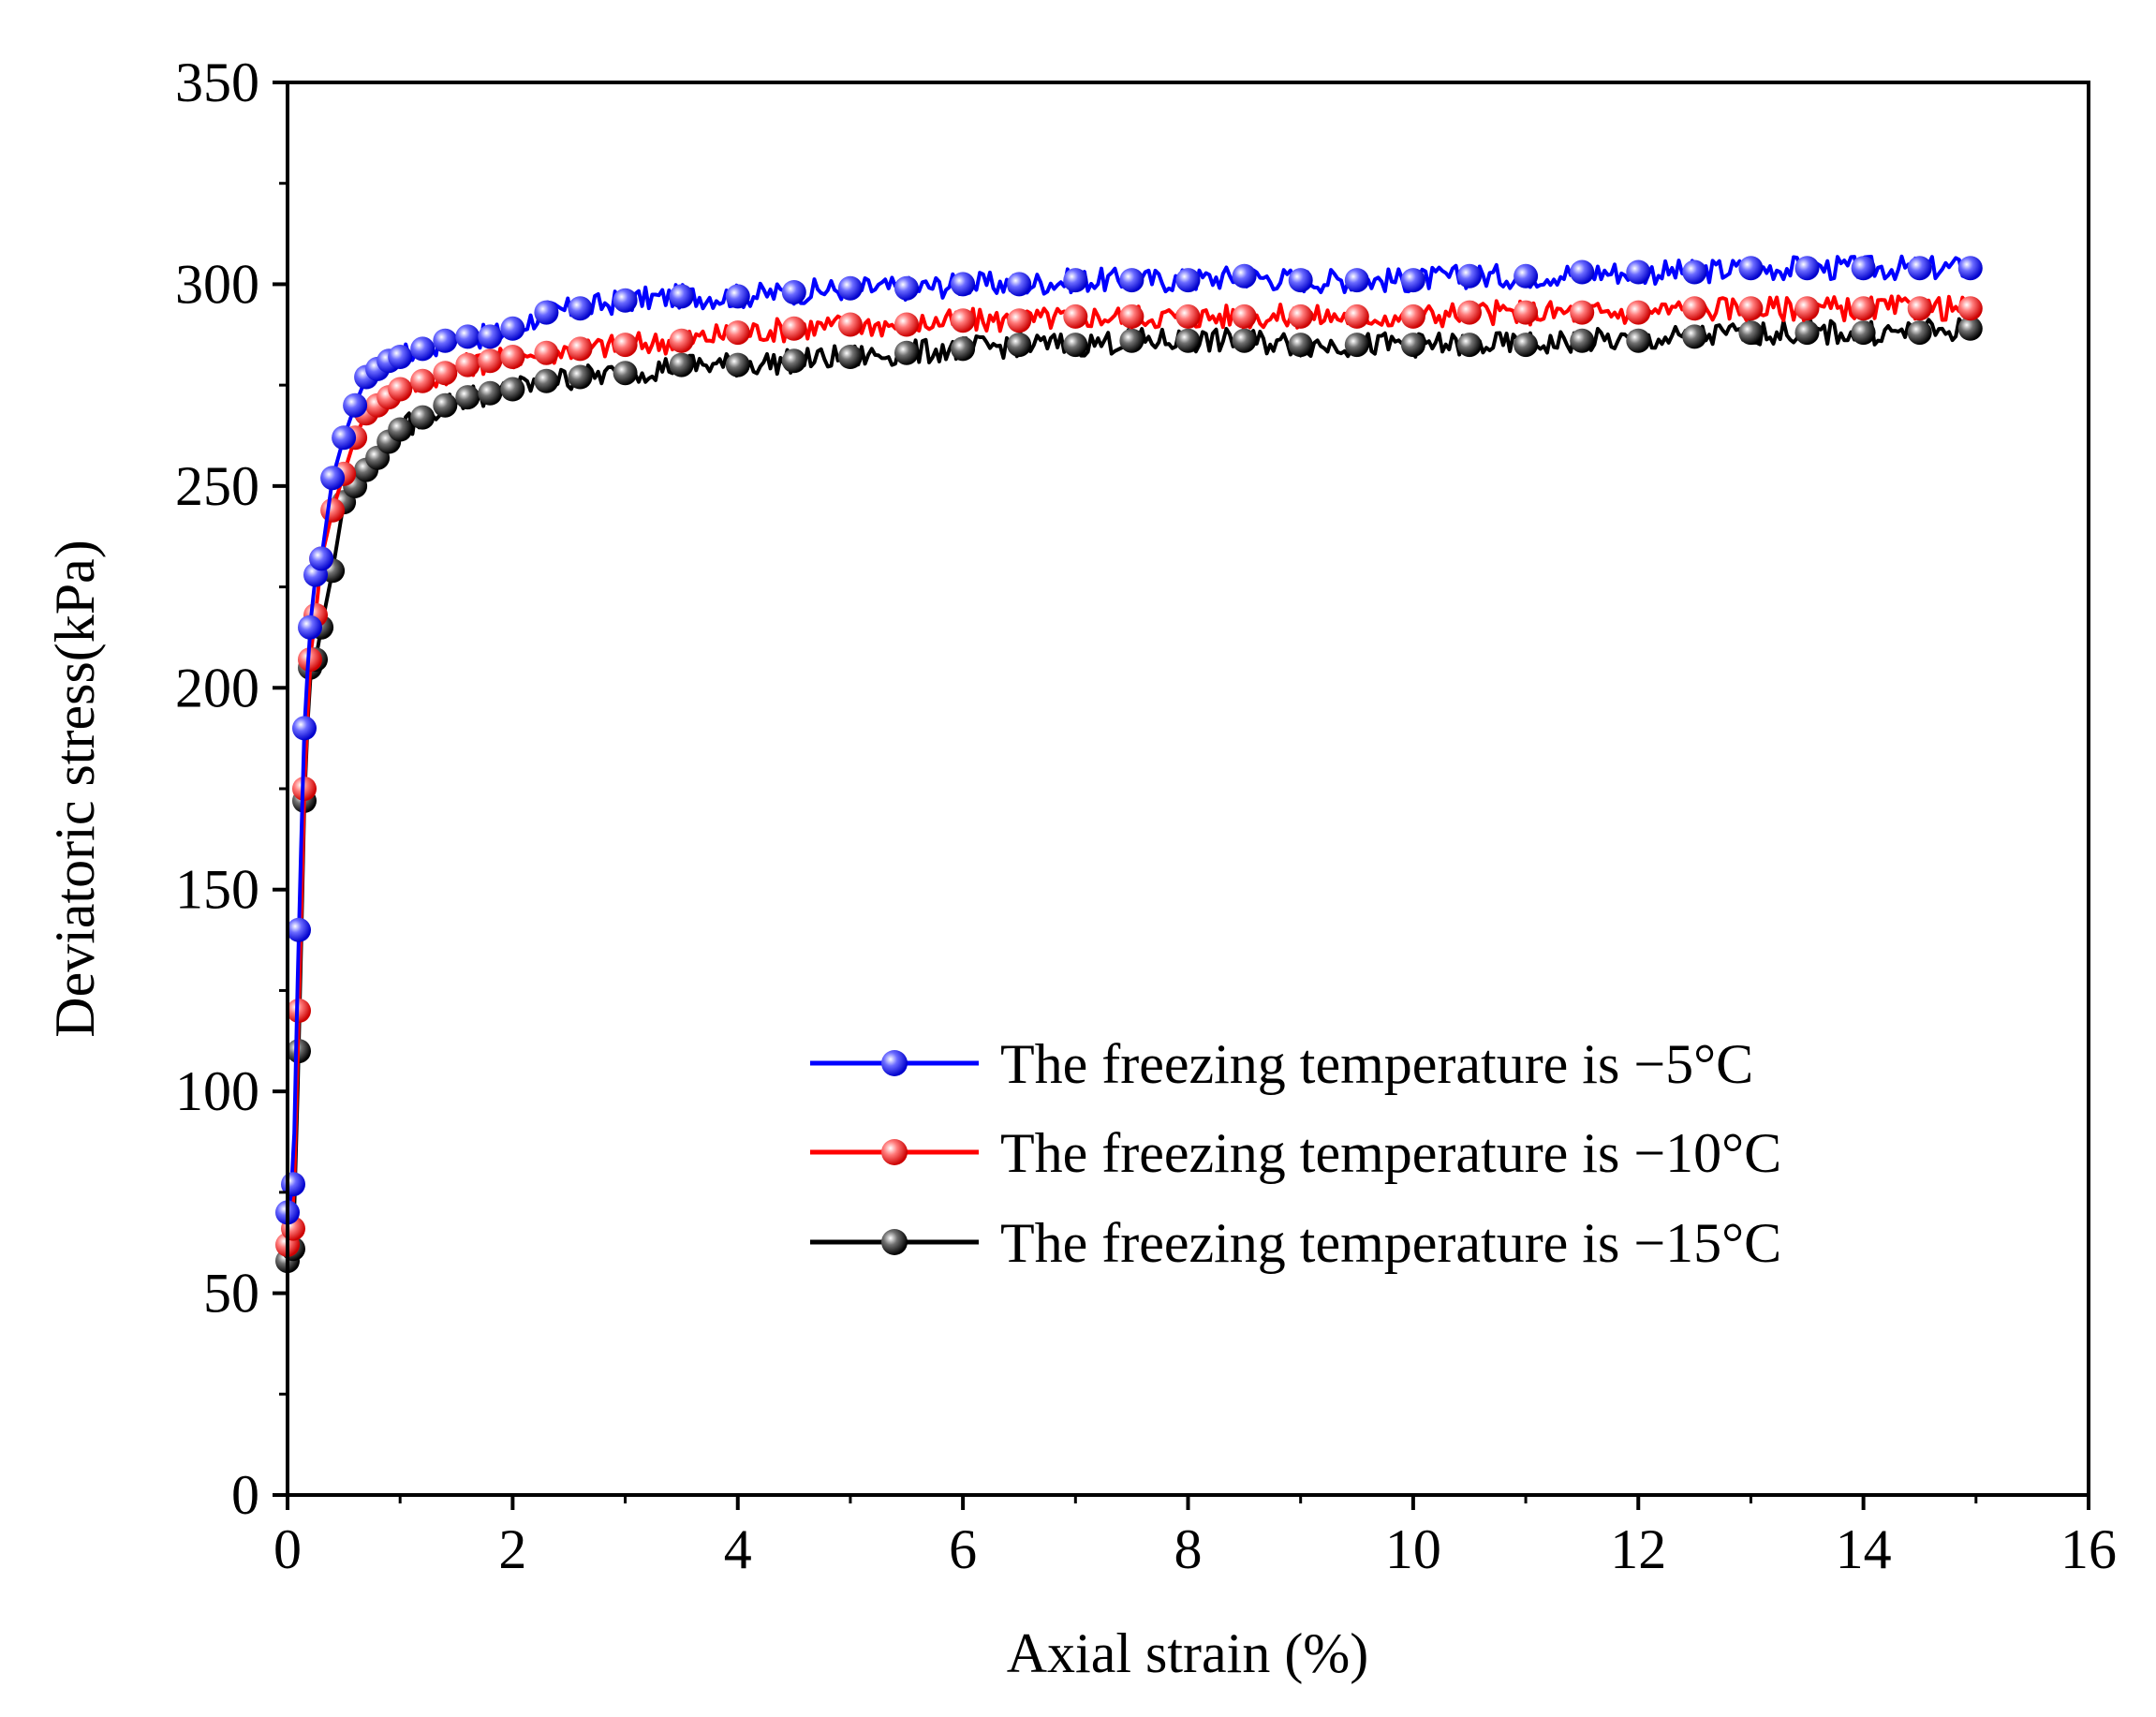 The image size is (2156, 1717). Describe the element at coordinates (287, 1549) in the screenshot. I see `x-tick-label: 0` at that location.